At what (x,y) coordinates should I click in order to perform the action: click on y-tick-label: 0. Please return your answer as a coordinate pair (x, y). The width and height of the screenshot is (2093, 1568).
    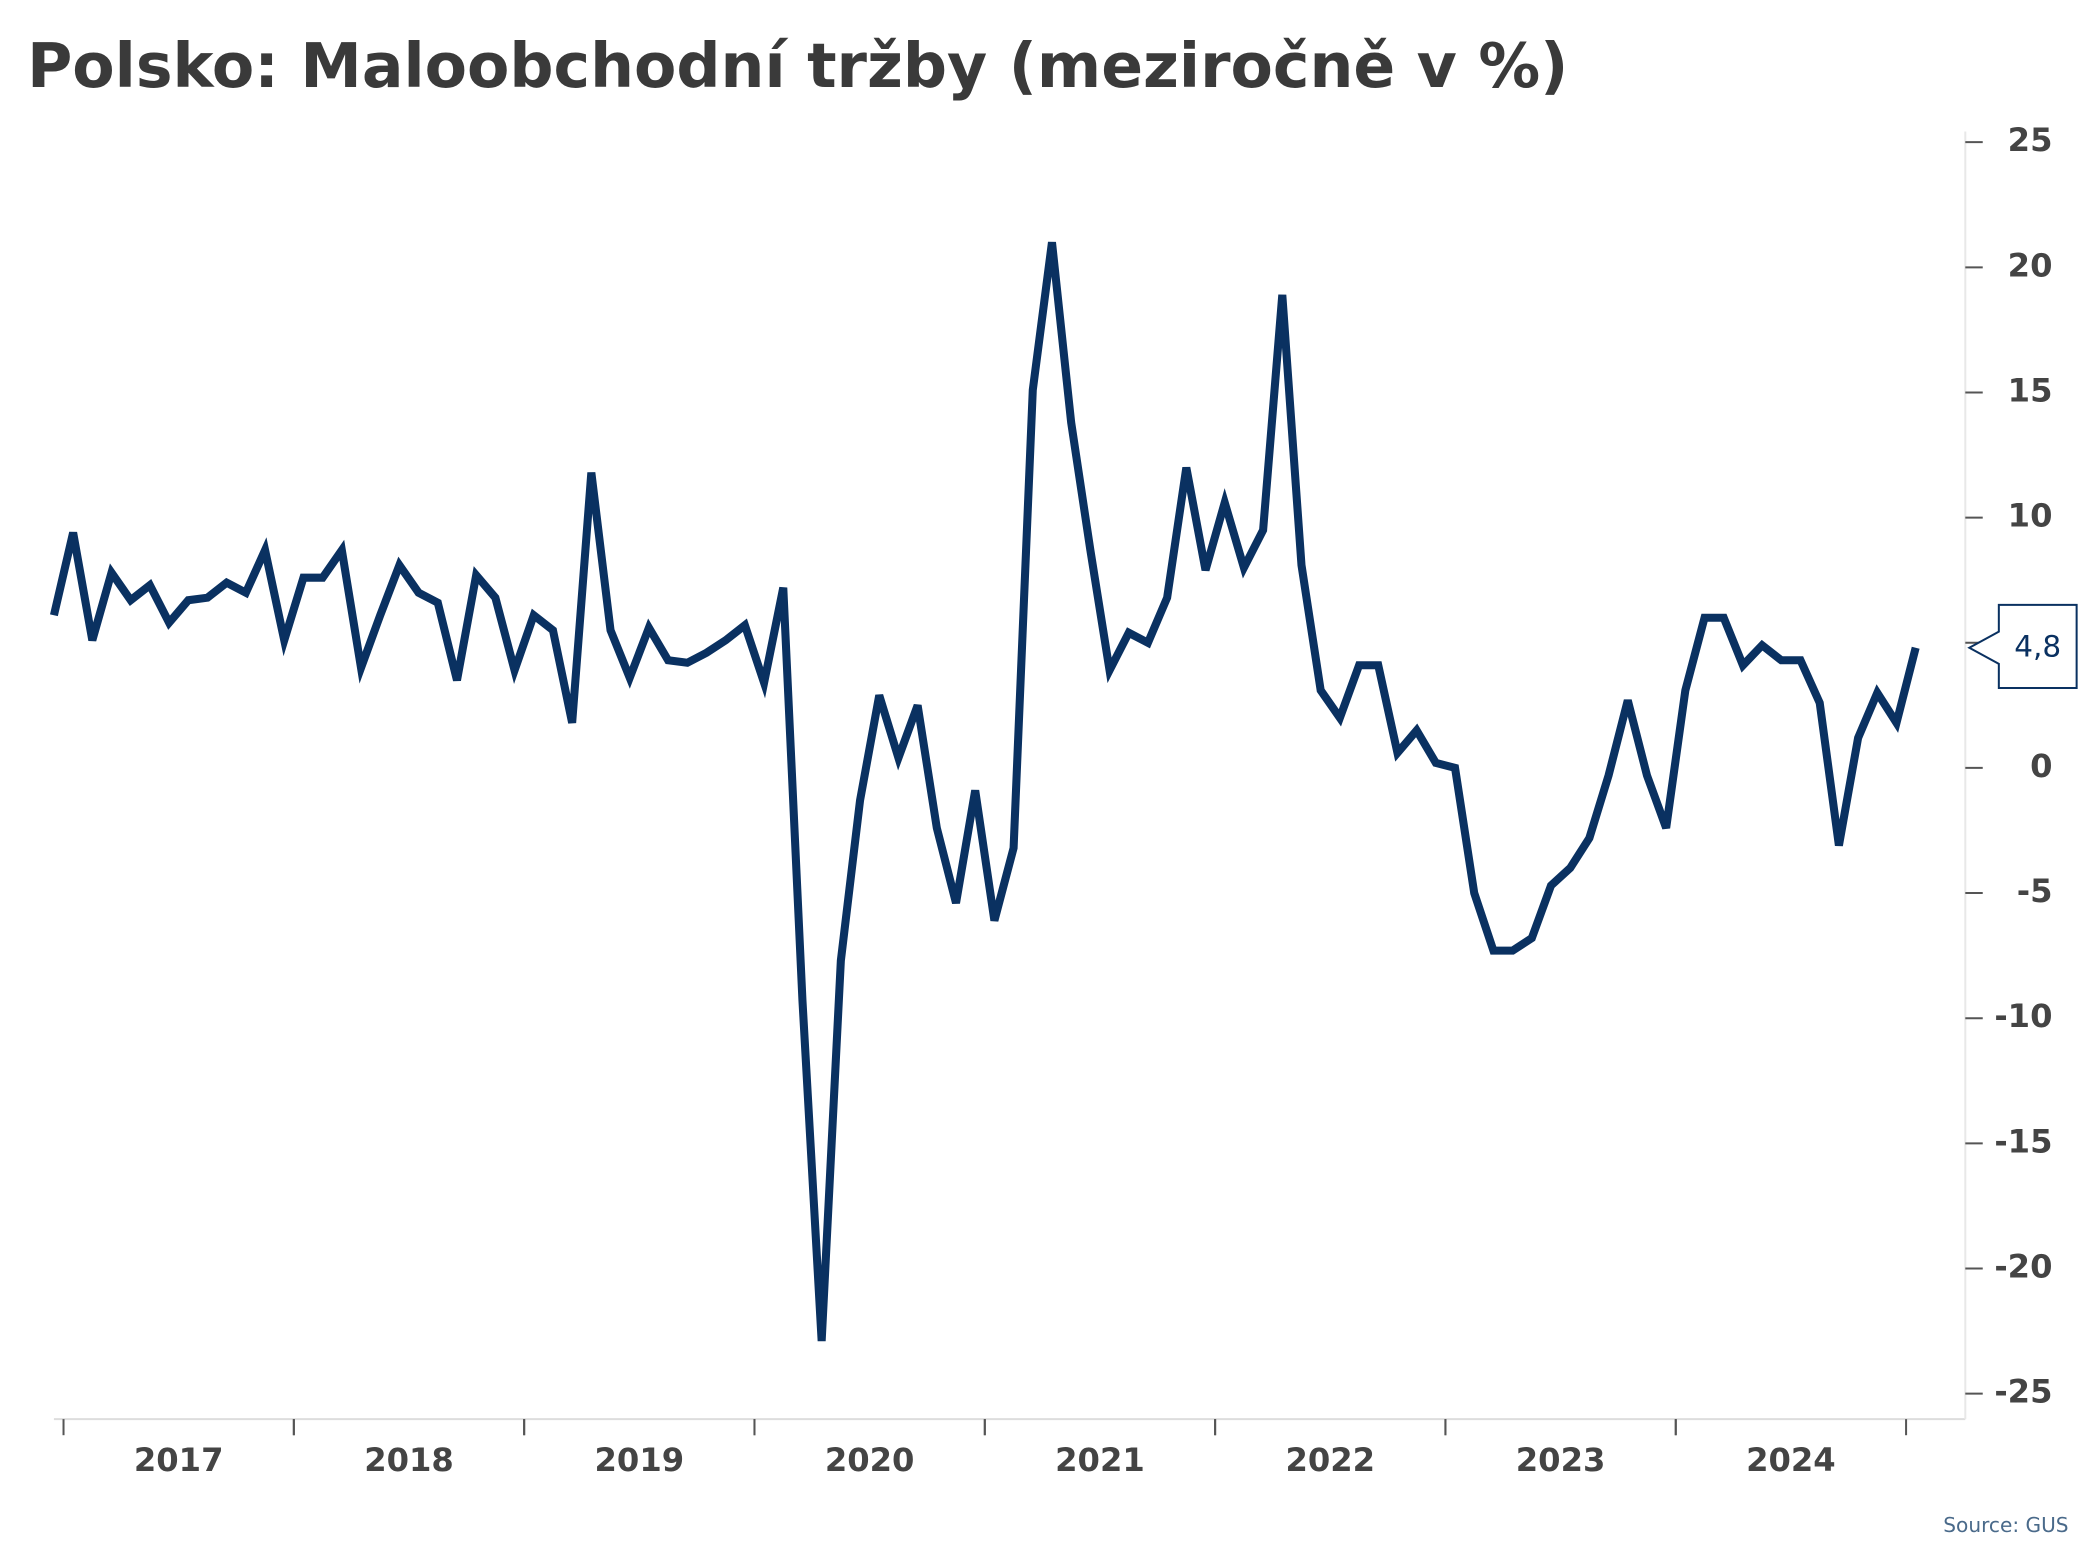
    Looking at the image, I should click on (2041, 766).